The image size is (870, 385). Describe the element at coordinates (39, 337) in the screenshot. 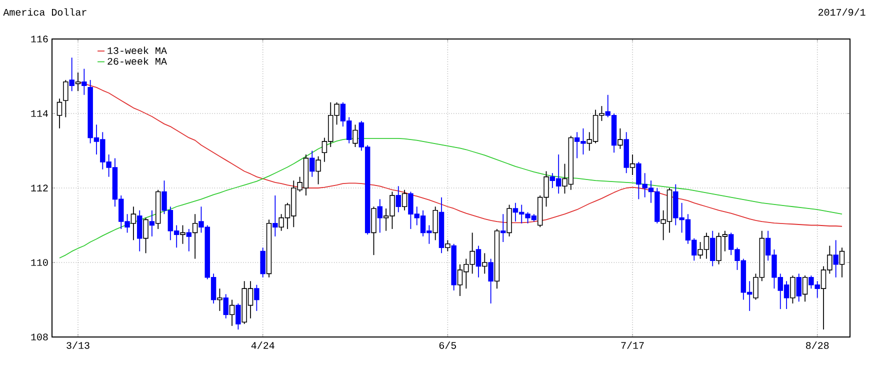

I see `y-tick-label: 108` at that location.